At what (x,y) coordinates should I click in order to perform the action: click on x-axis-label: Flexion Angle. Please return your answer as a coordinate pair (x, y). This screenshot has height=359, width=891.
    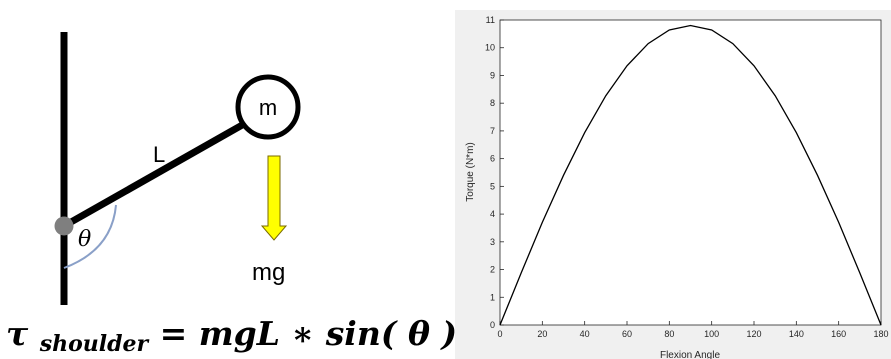
    Looking at the image, I should click on (690, 354).